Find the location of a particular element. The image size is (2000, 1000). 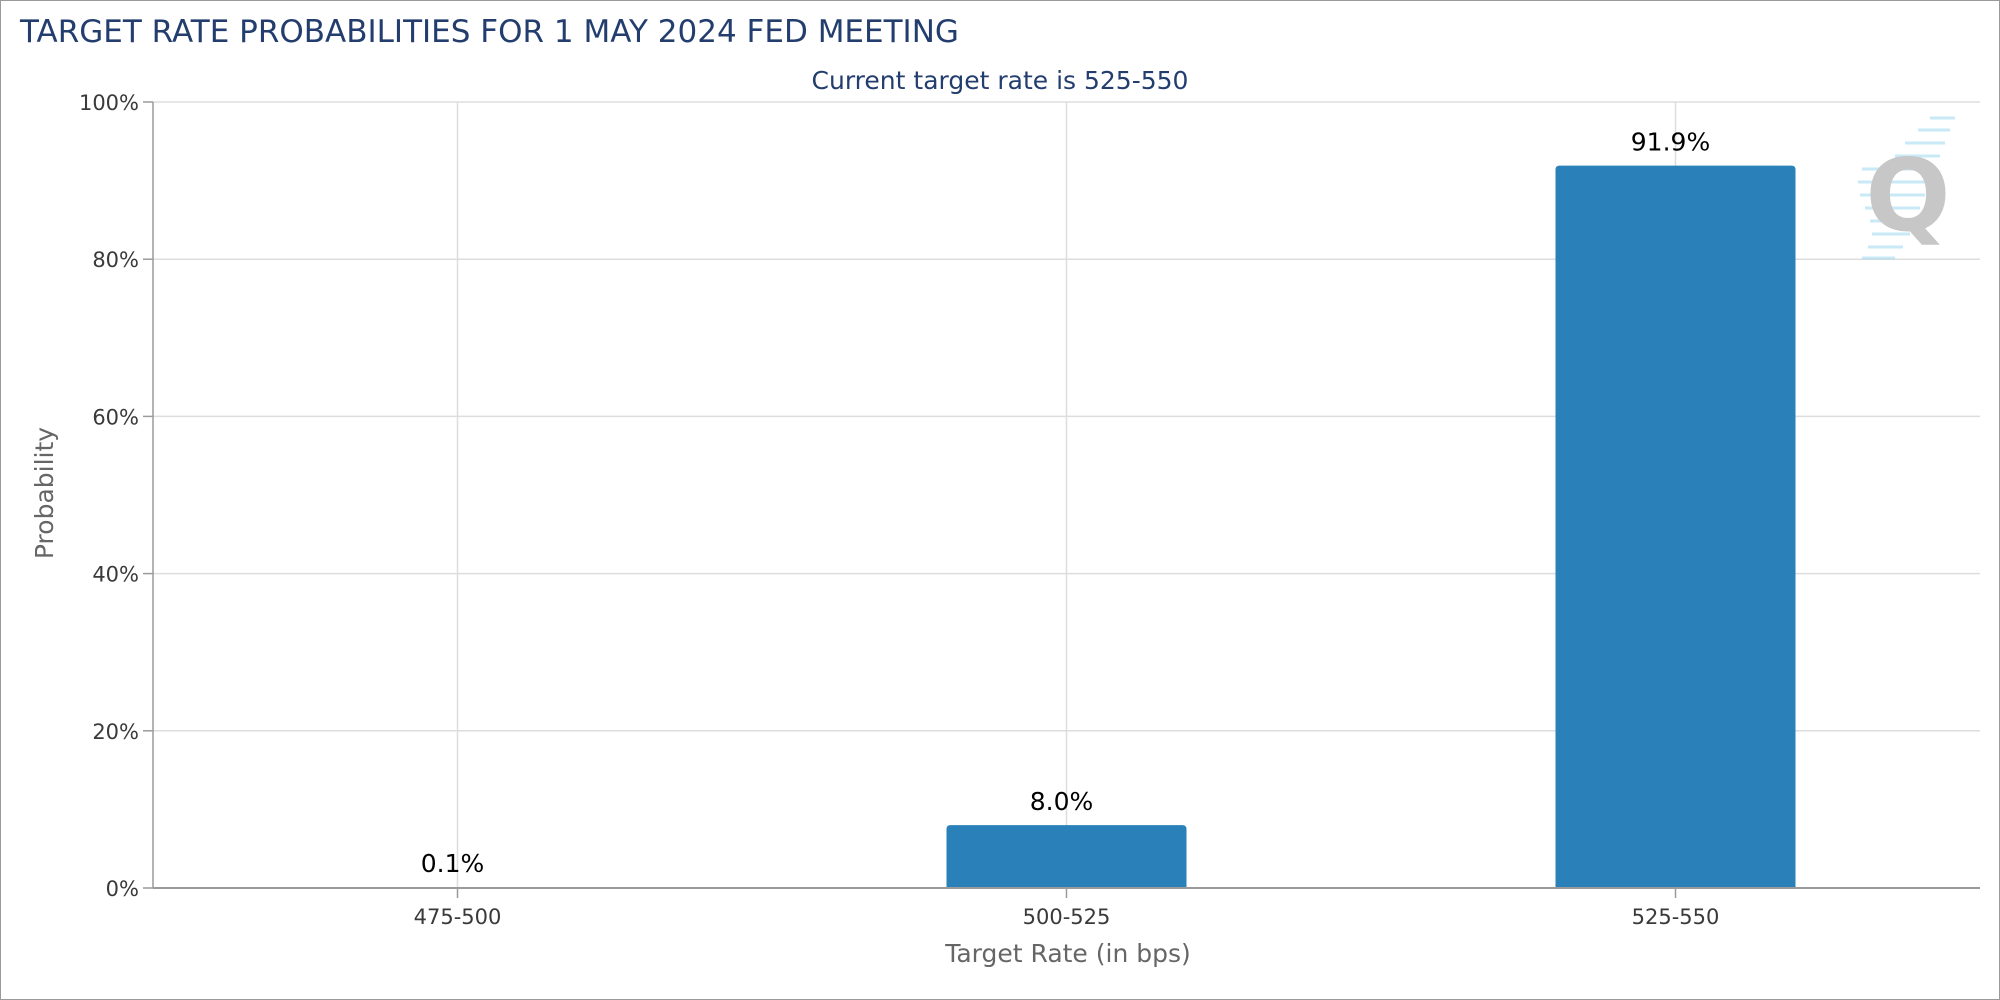

y-axis-title: Probability is located at coordinates (44, 493).